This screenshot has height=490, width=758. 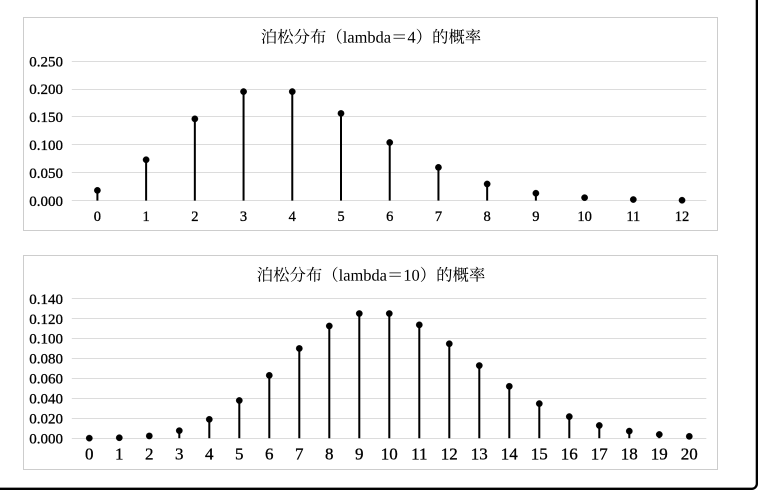 What do you see at coordinates (46, 419) in the screenshot?
I see `svg-text: 0.020` at bounding box center [46, 419].